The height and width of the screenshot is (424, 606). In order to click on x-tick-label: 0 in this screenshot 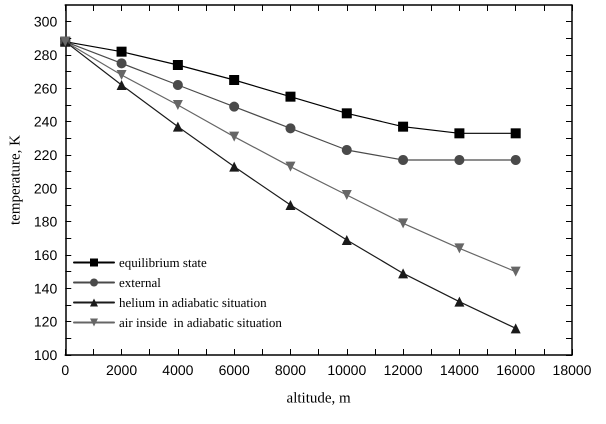, I will do `click(65, 370)`.